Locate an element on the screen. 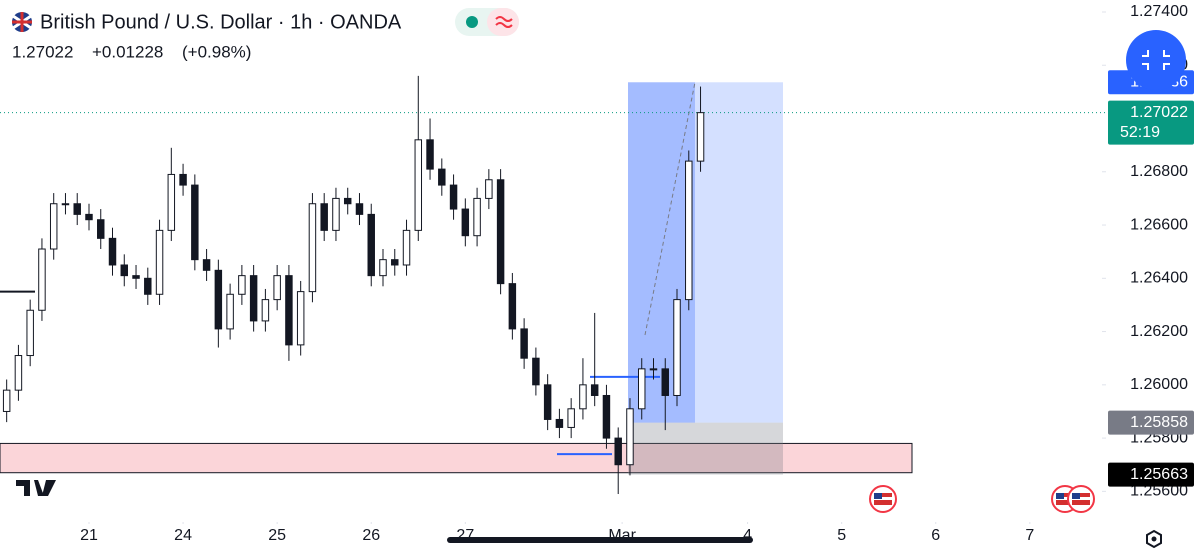  price-change-pct: (+0.98%) is located at coordinates (216, 51).